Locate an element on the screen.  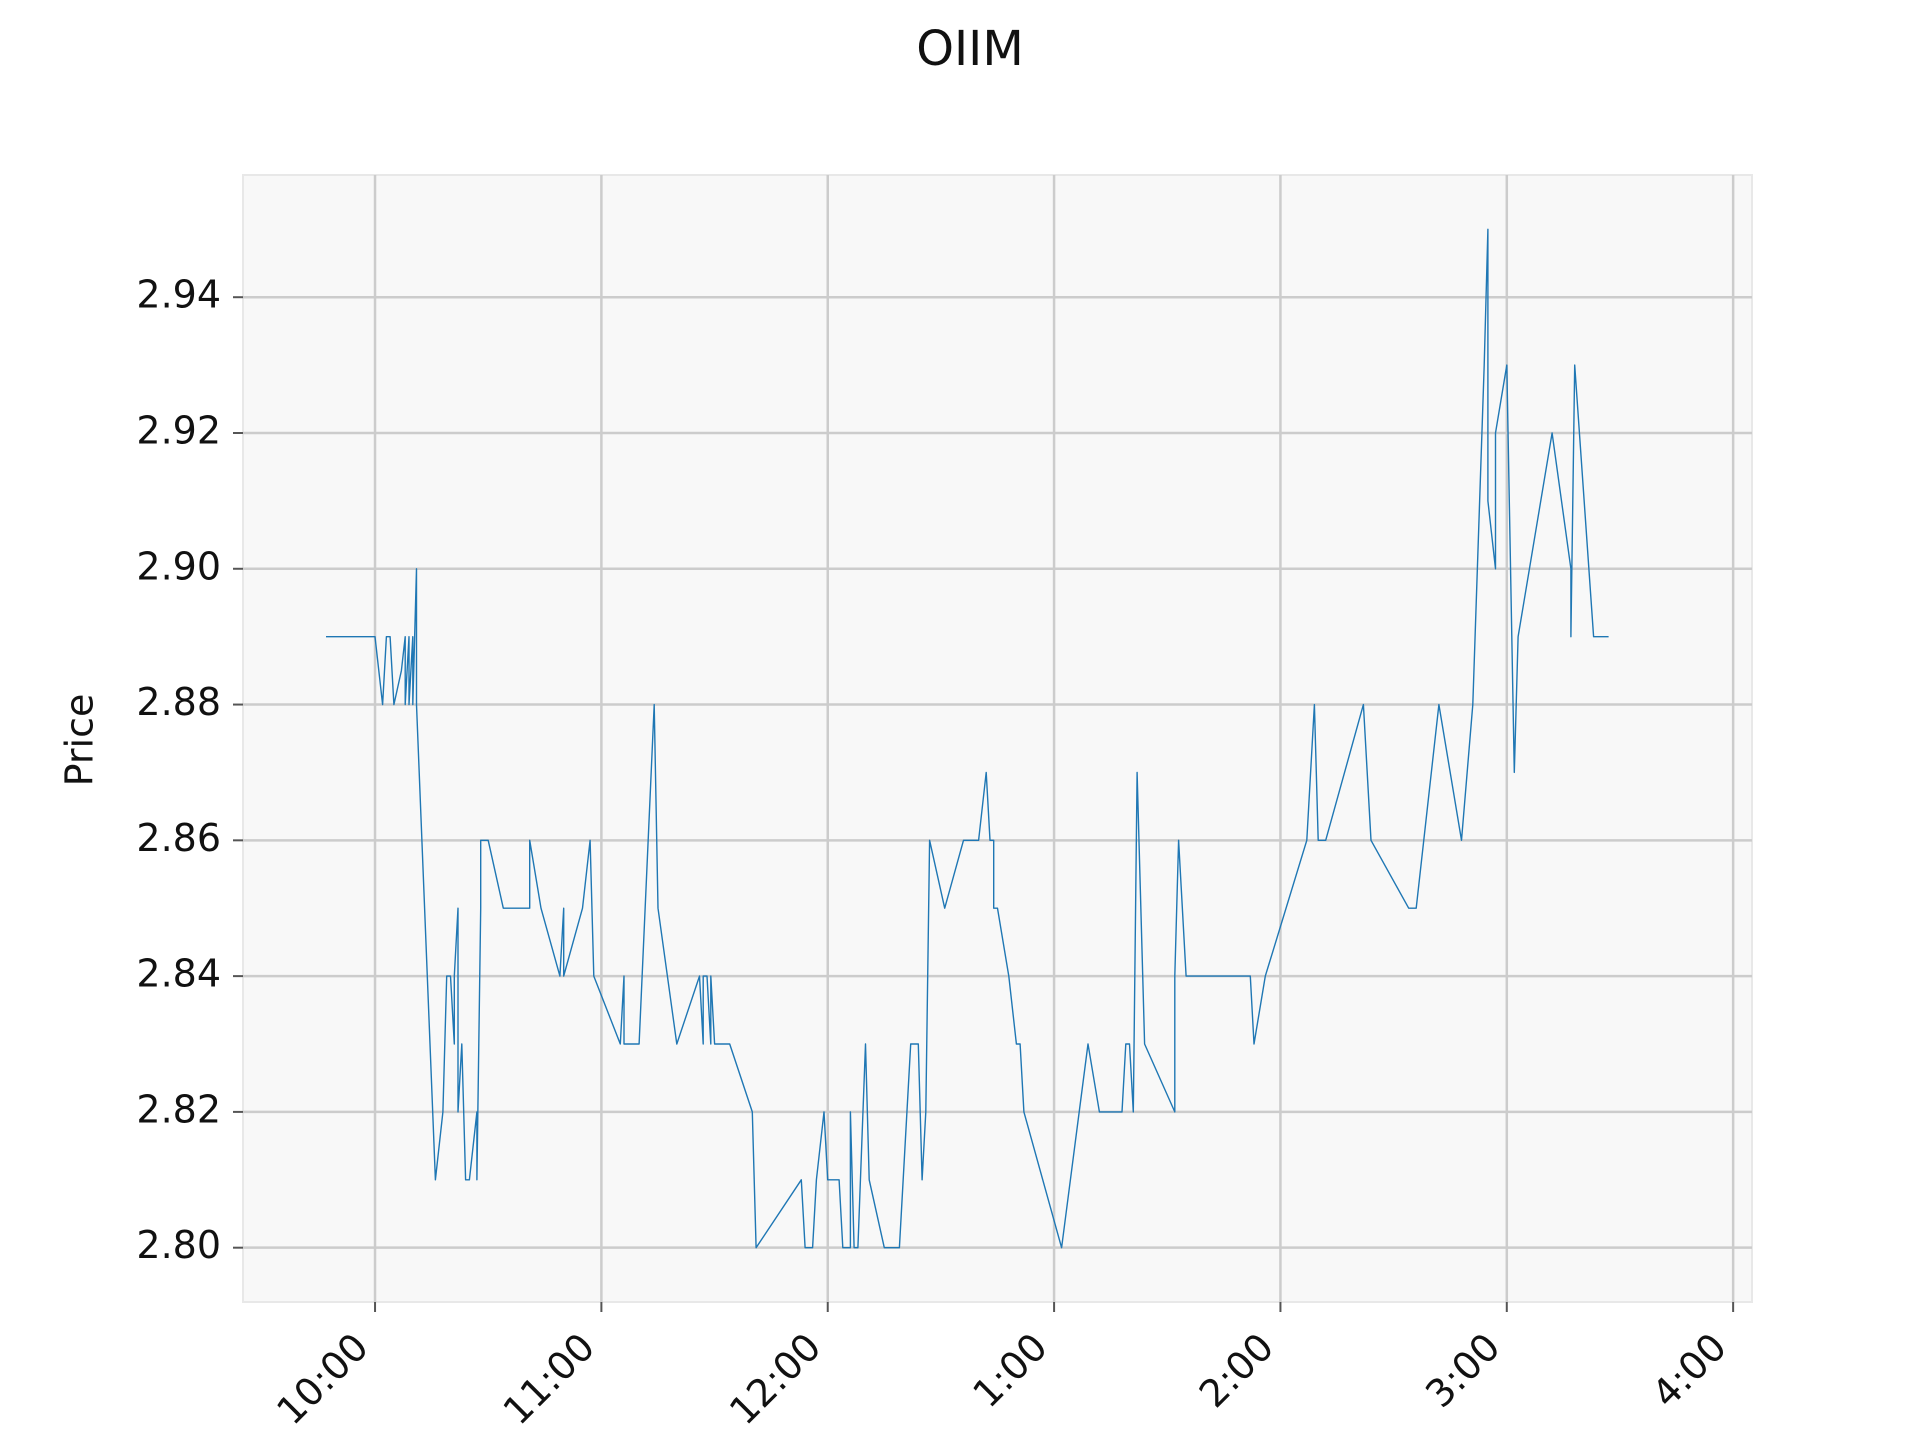
x-tick-label: 12:00 is located at coordinates (775, 1379).